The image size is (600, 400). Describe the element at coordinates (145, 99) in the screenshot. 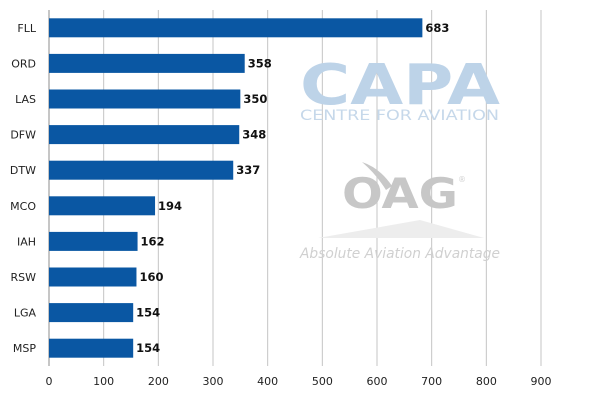

I see `bar-las` at that location.